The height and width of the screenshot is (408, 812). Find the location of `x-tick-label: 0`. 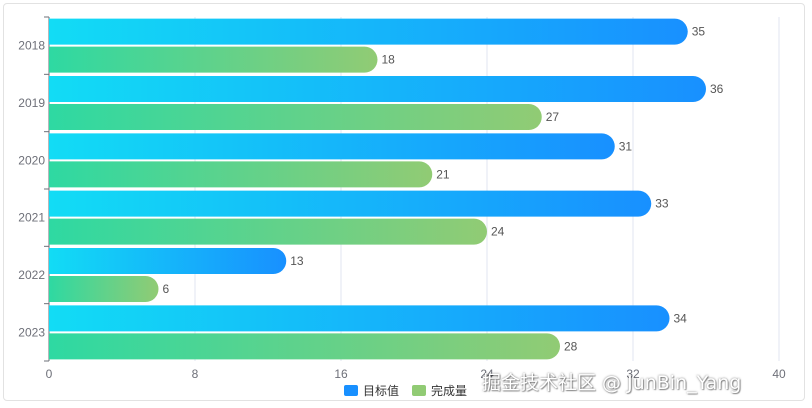

x-tick-label: 0 is located at coordinates (49, 374).